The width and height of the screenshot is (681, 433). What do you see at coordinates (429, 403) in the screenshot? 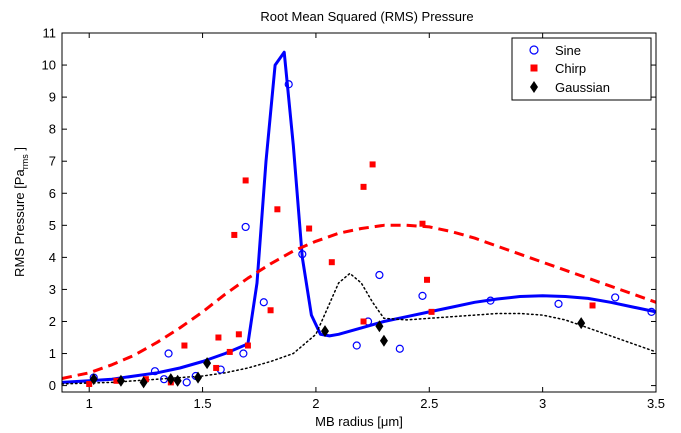
I see `x-tick-label: 2.5` at bounding box center [429, 403].